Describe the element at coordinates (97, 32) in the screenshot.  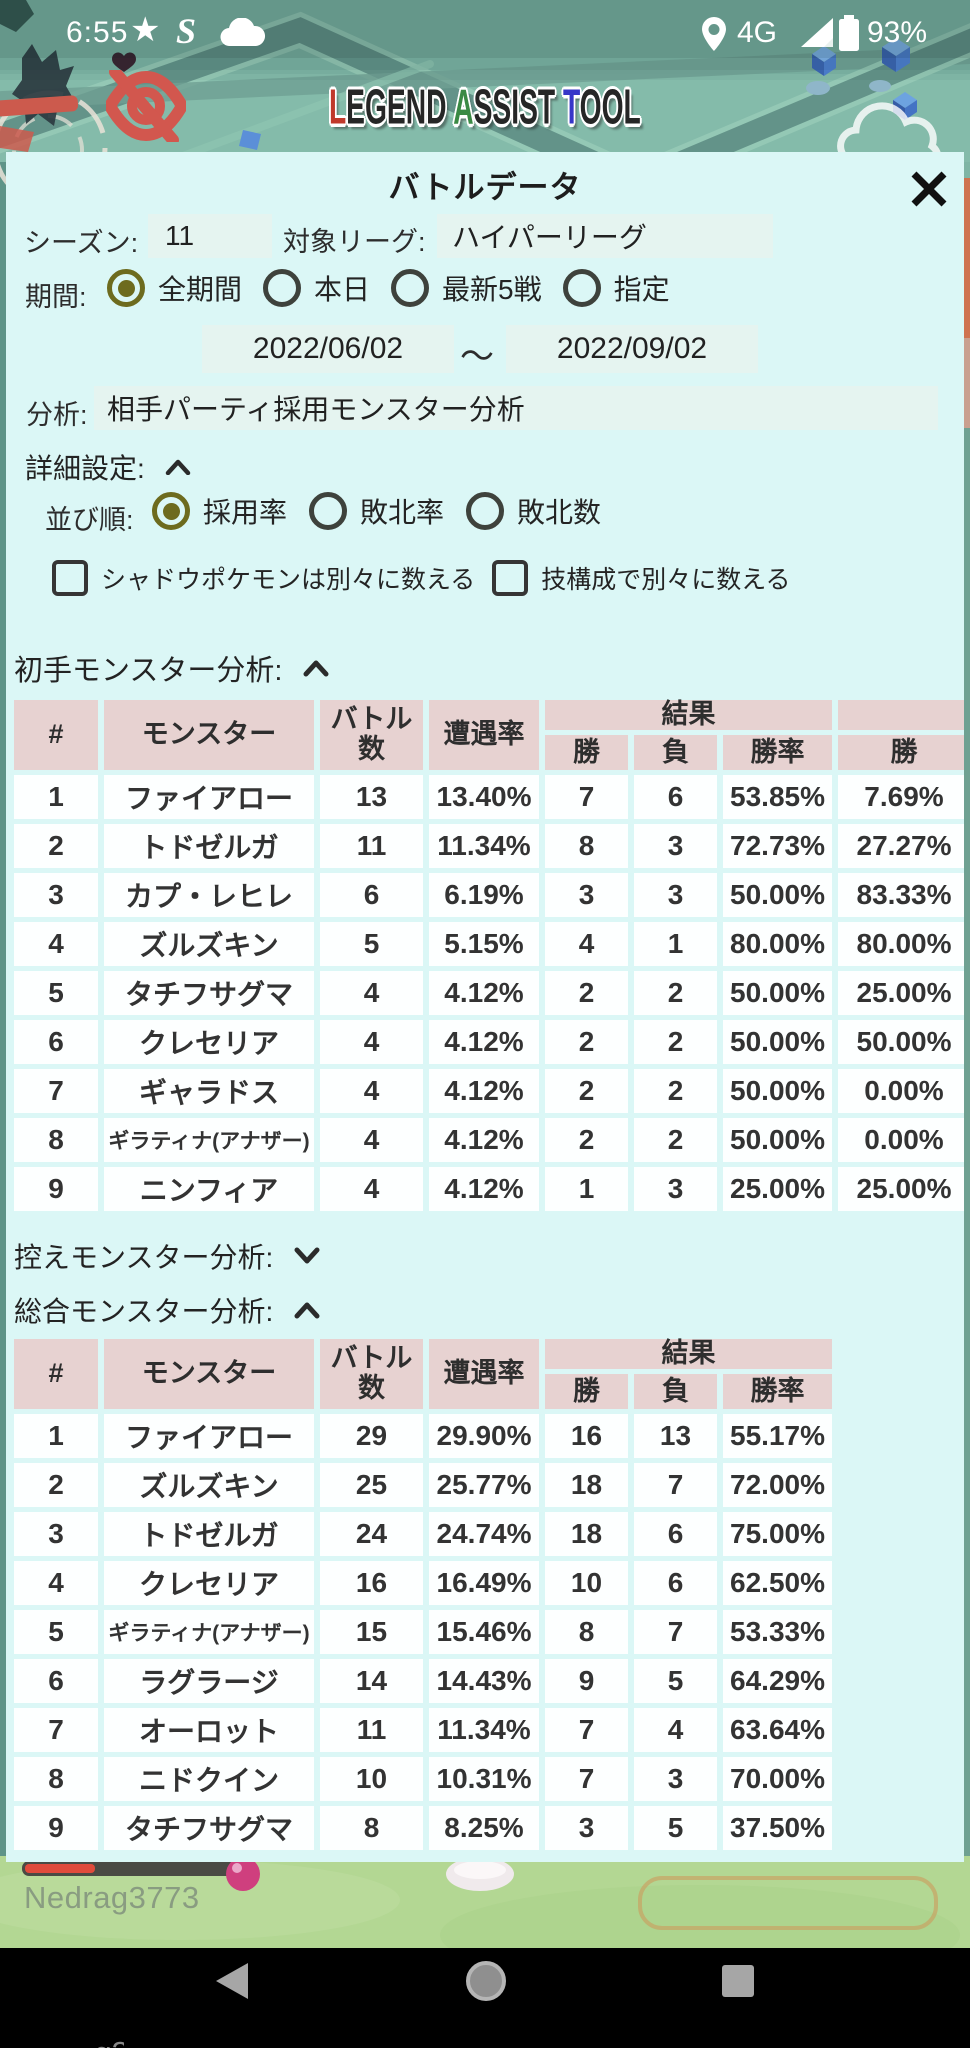
I see `clock: 6:55` at that location.